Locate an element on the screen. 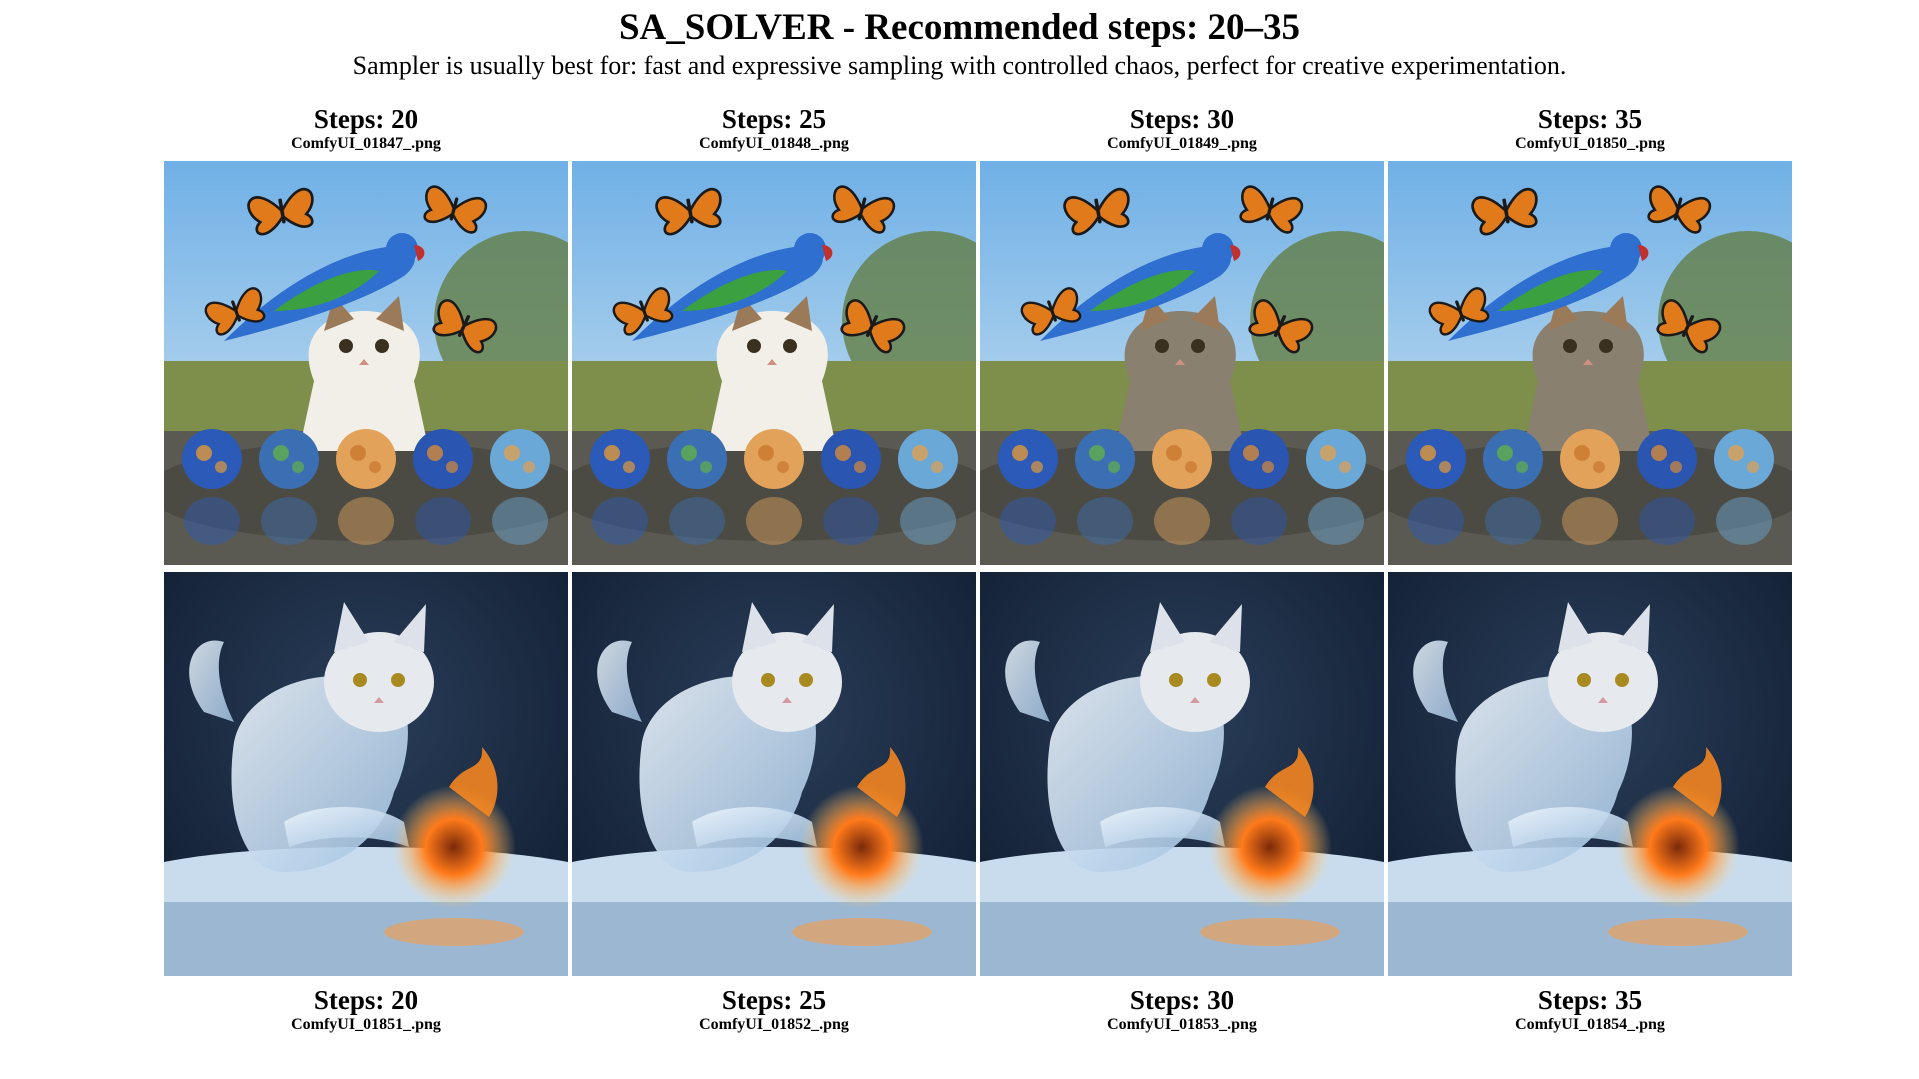  filename-label: ComfyUI_01852_.png is located at coordinates (774, 1024).